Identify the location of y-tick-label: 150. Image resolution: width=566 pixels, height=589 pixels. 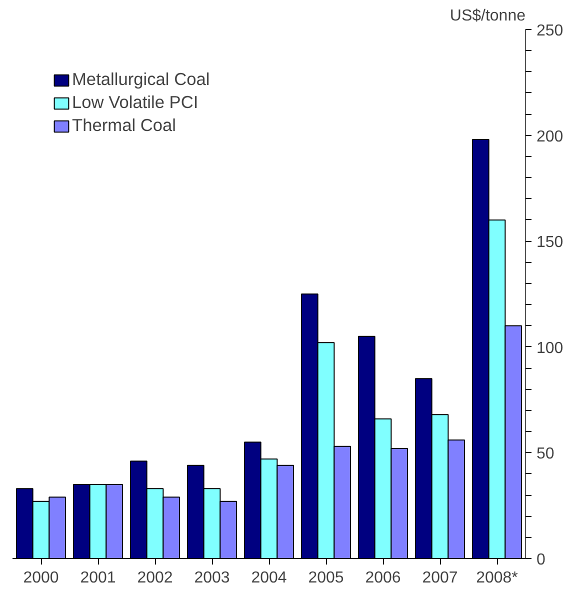
(550, 243).